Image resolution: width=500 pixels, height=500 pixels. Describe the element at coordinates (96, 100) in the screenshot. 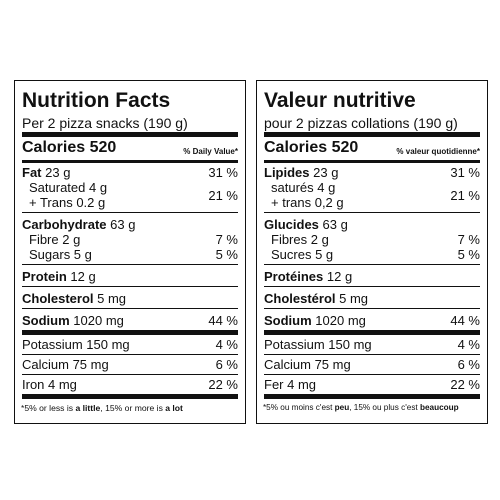

I see `title: Nutrition Facts` at that location.